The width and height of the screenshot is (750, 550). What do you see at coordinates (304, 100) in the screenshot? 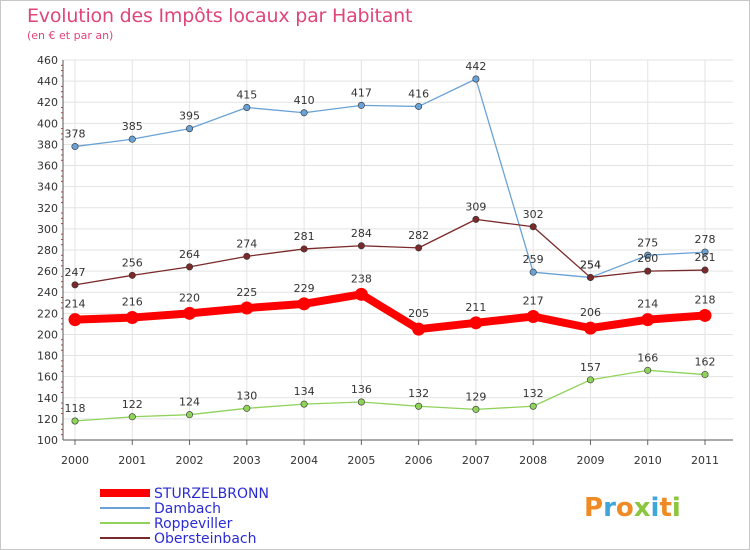
I see `data-label-dambach: 410` at bounding box center [304, 100].